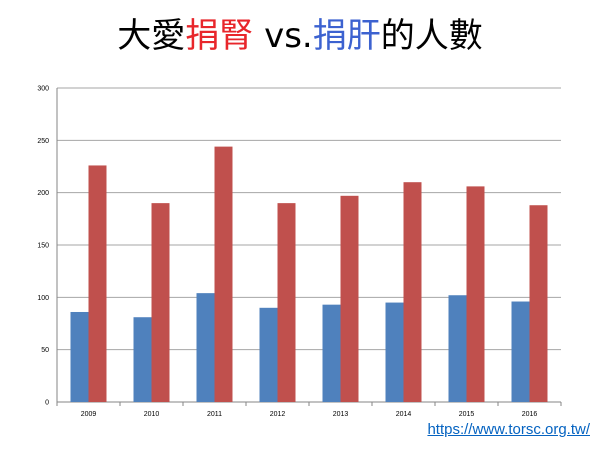  I want to click on x-tick-label: 2011, so click(214, 414).